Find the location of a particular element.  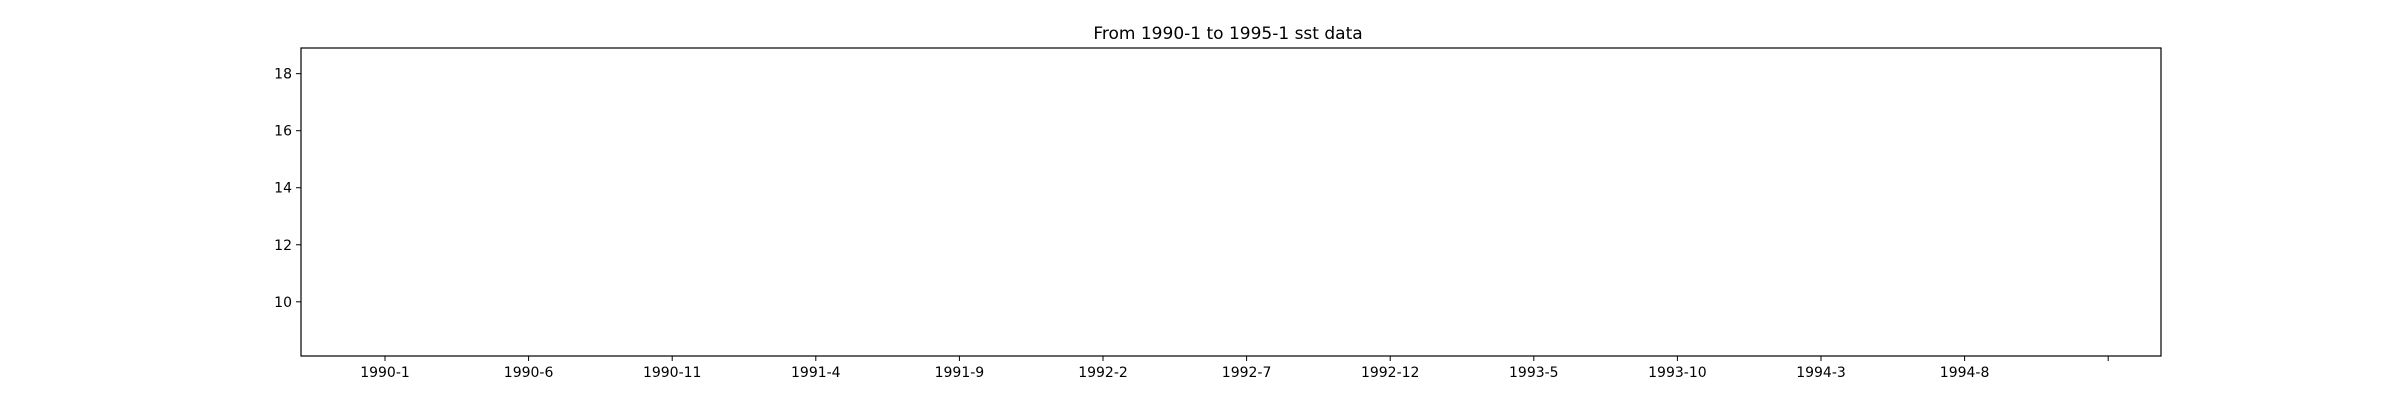

x-tick-label: 1991-4 is located at coordinates (816, 373).